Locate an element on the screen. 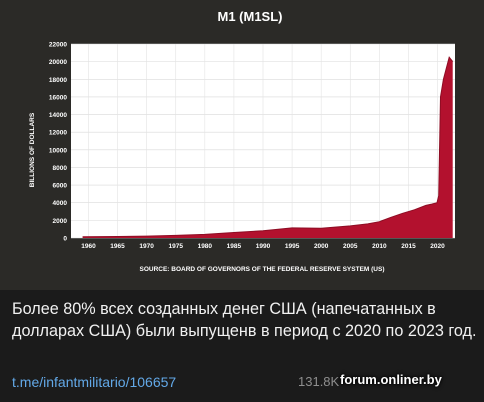 This screenshot has width=484, height=402. y-tick-label: 16000 is located at coordinates (58, 97).